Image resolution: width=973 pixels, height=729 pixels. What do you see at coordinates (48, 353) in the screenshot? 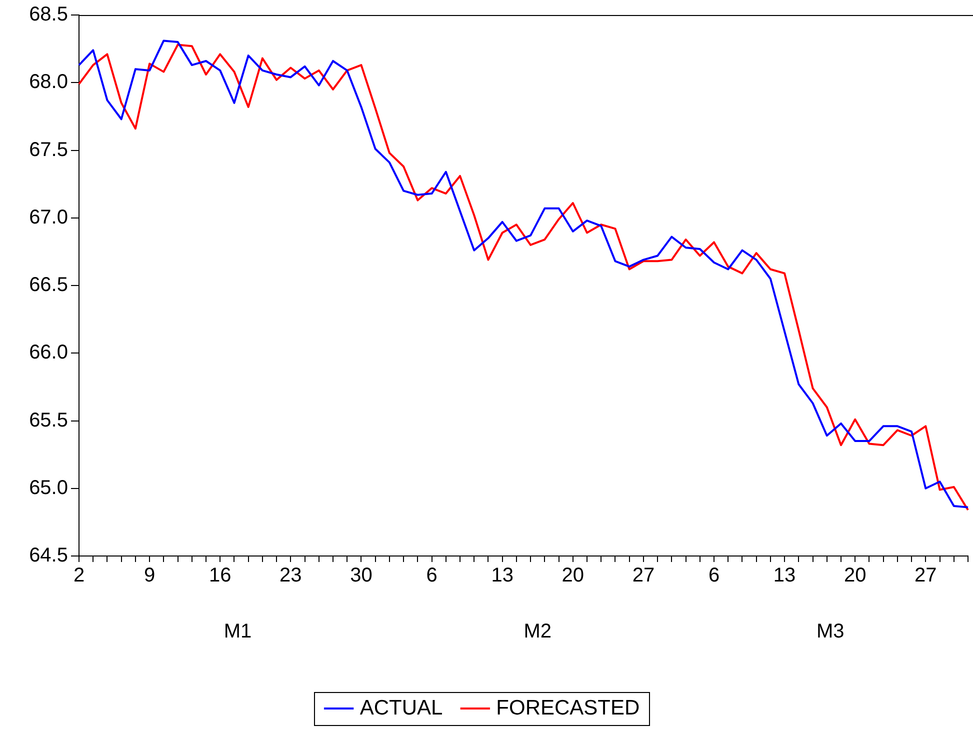
I see `y-tick-label: 66.0` at bounding box center [48, 353].